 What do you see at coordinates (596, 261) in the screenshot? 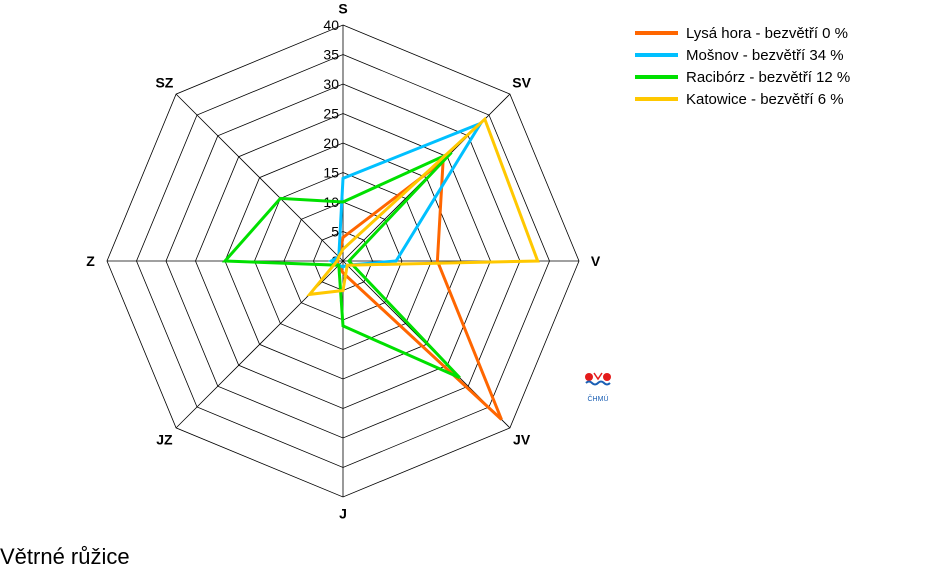
I see `direction-label-V: V` at bounding box center [596, 261].